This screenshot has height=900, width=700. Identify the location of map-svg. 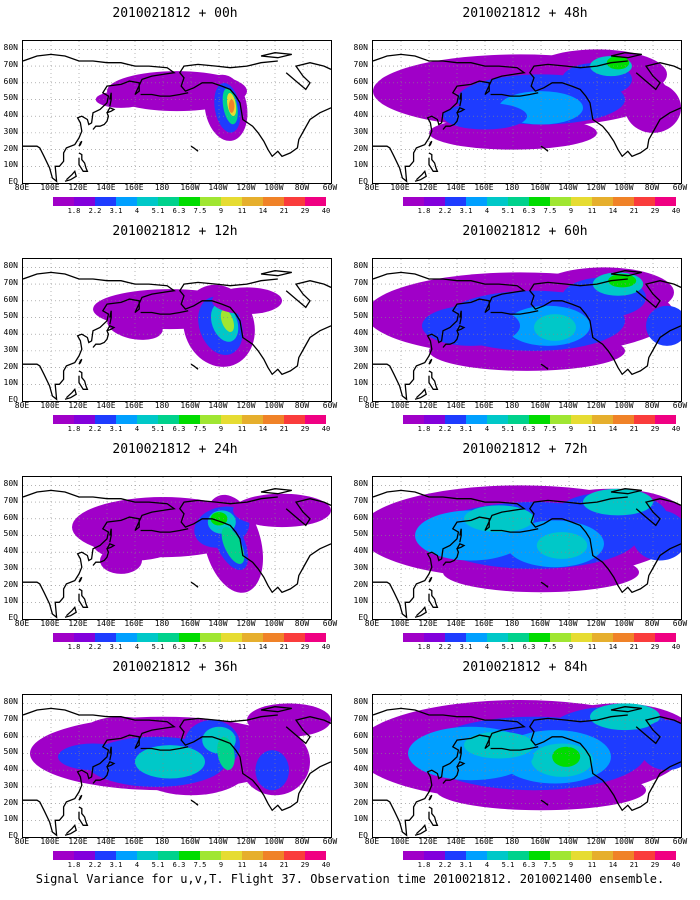
(527, 330).